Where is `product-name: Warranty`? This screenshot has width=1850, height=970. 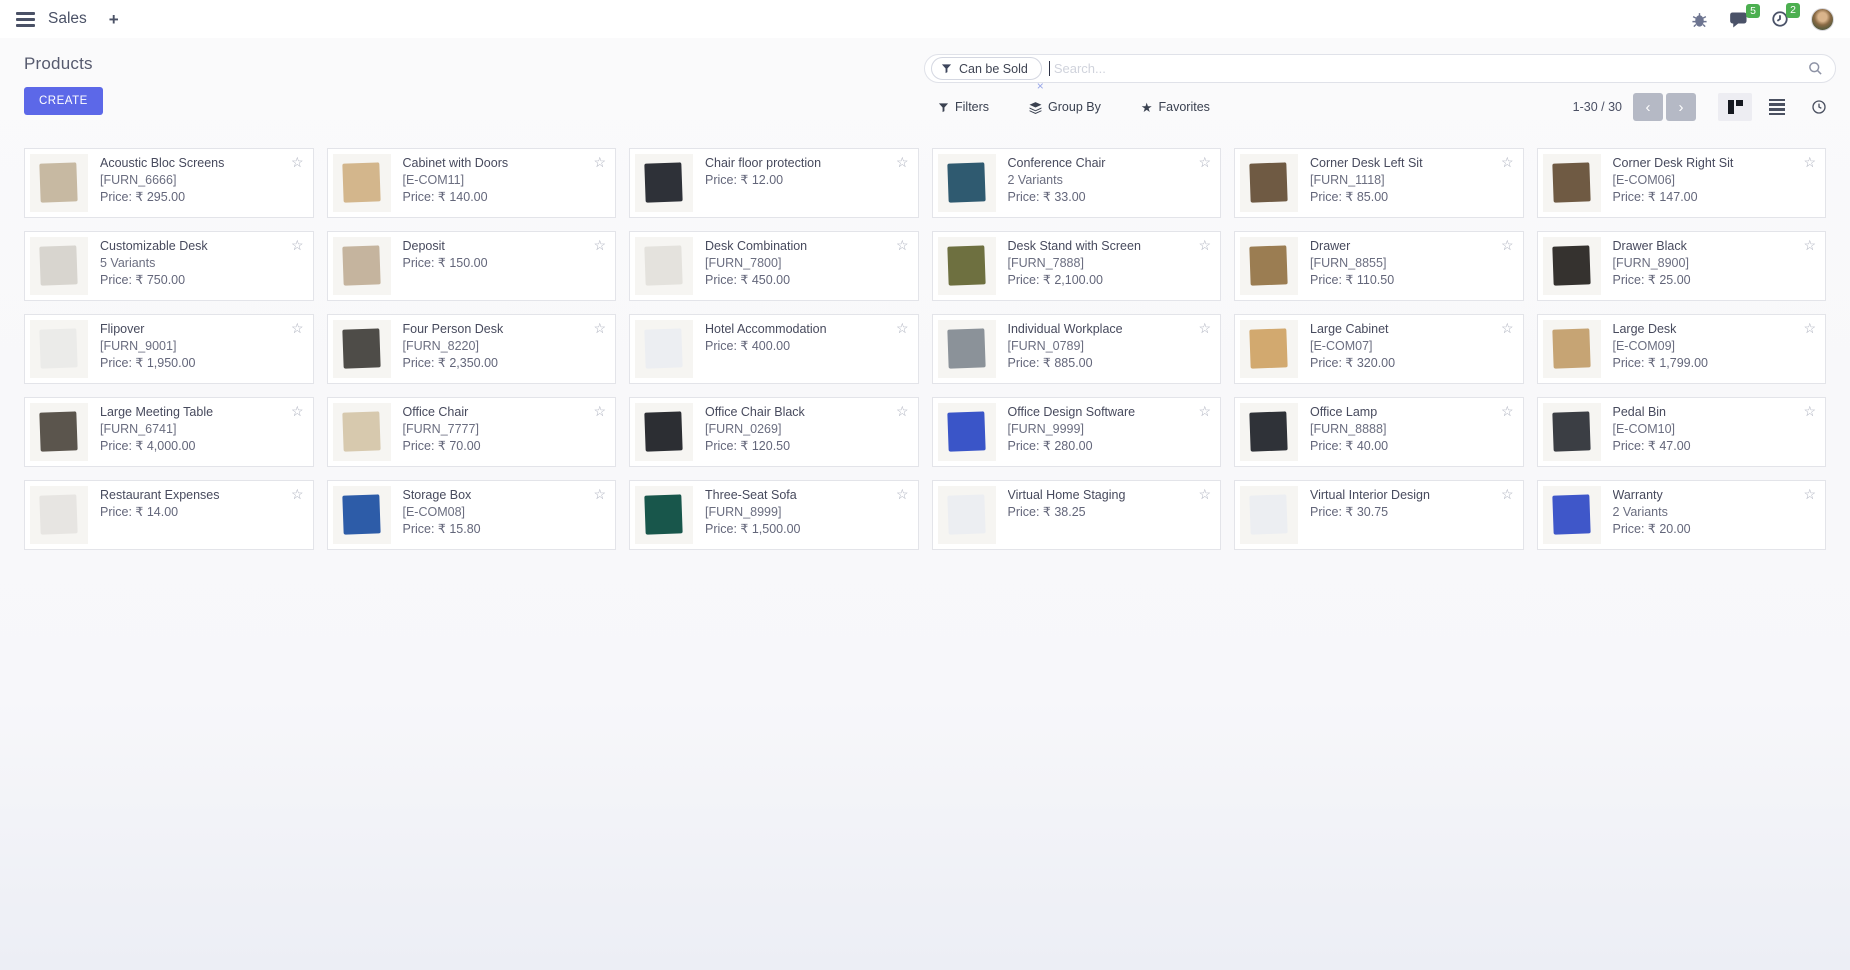 product-name: Warranty is located at coordinates (1637, 495).